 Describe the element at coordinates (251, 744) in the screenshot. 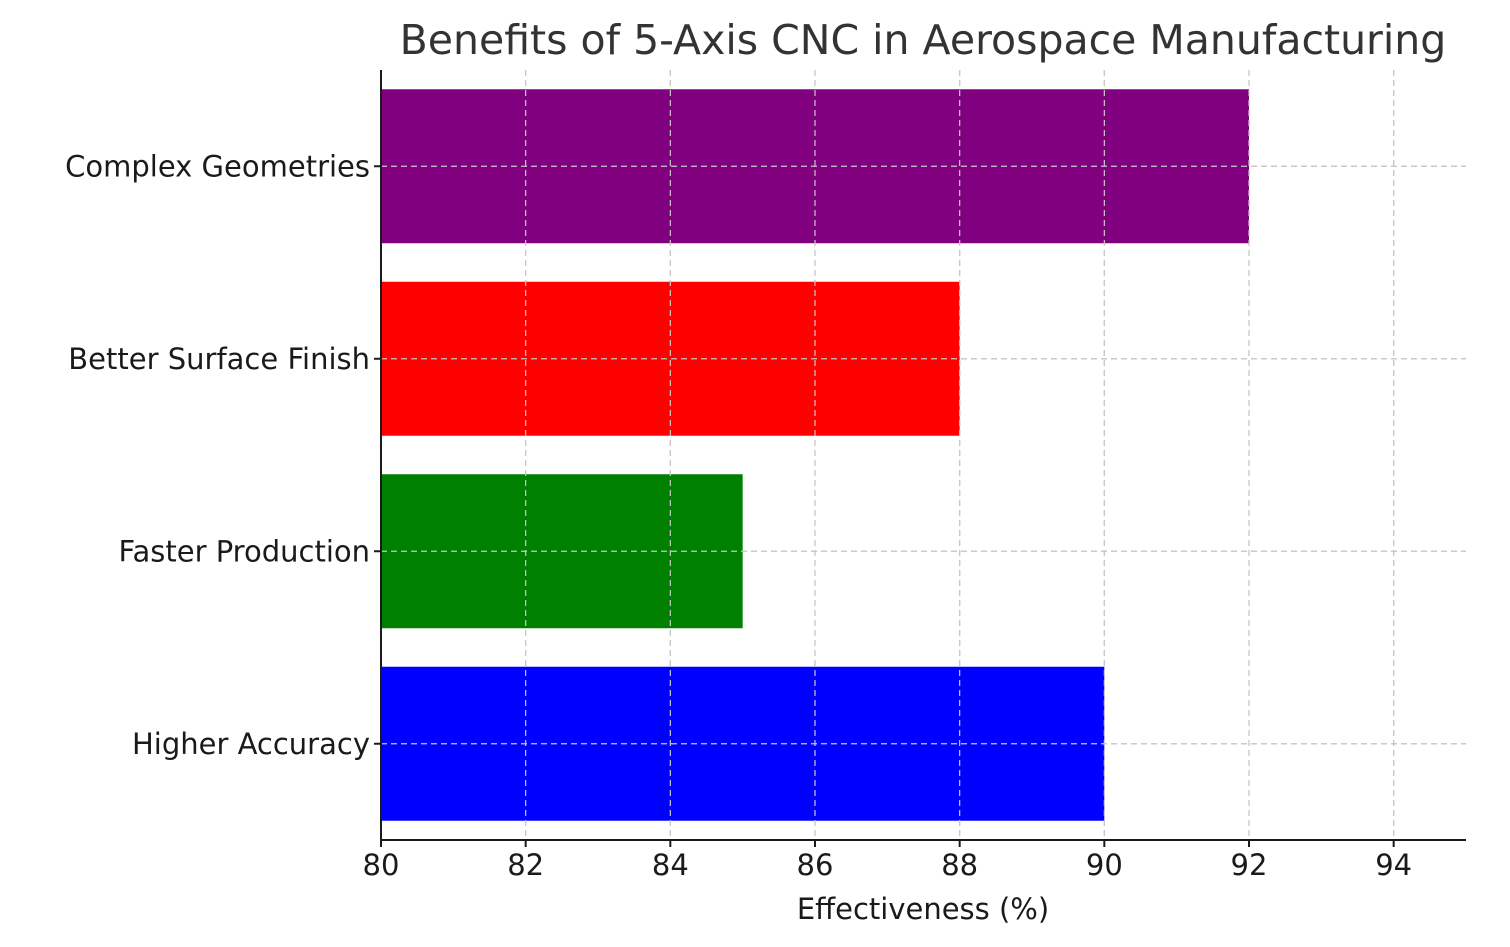

I see `y-tick-label: Higher Accuracy` at that location.